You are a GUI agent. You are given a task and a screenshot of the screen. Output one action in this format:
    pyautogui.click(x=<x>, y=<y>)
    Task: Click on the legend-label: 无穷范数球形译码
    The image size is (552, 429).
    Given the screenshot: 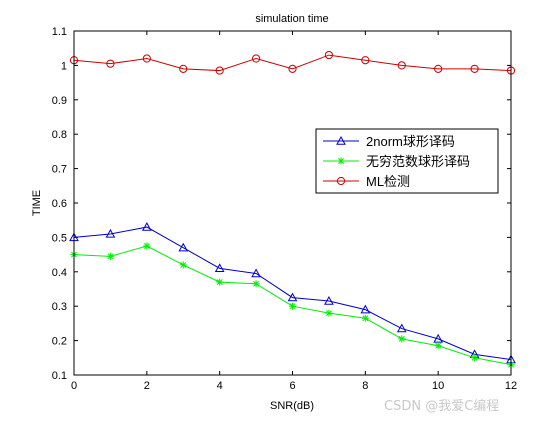 What is the action you would take?
    pyautogui.click(x=418, y=161)
    